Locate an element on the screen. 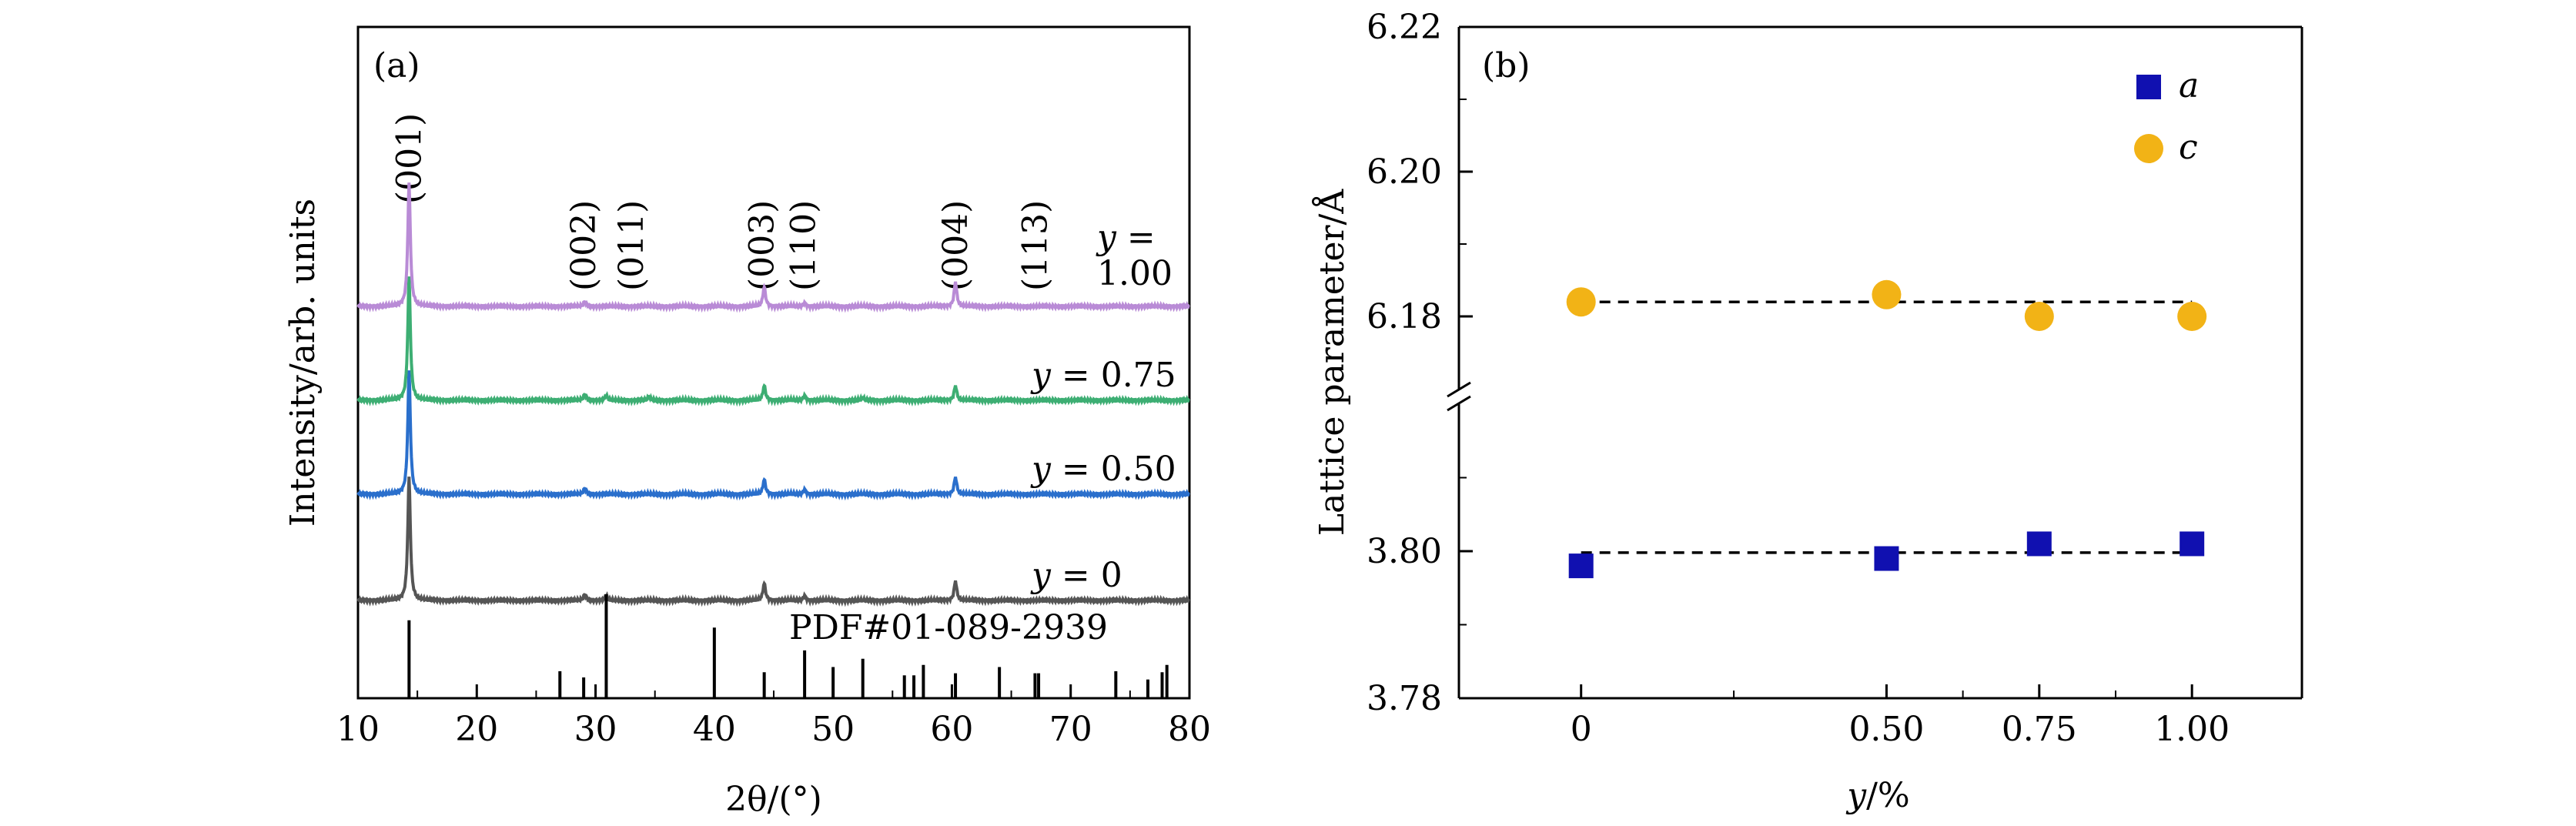 The image size is (2576, 826). lattice-x-tick-label: 0 is located at coordinates (1581, 729).